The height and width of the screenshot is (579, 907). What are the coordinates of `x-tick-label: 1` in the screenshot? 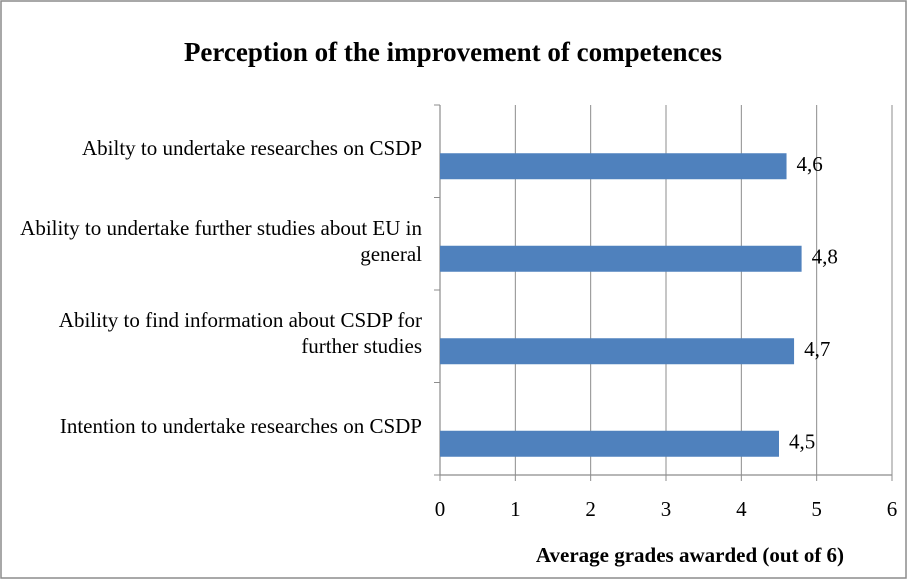 It's located at (515, 509).